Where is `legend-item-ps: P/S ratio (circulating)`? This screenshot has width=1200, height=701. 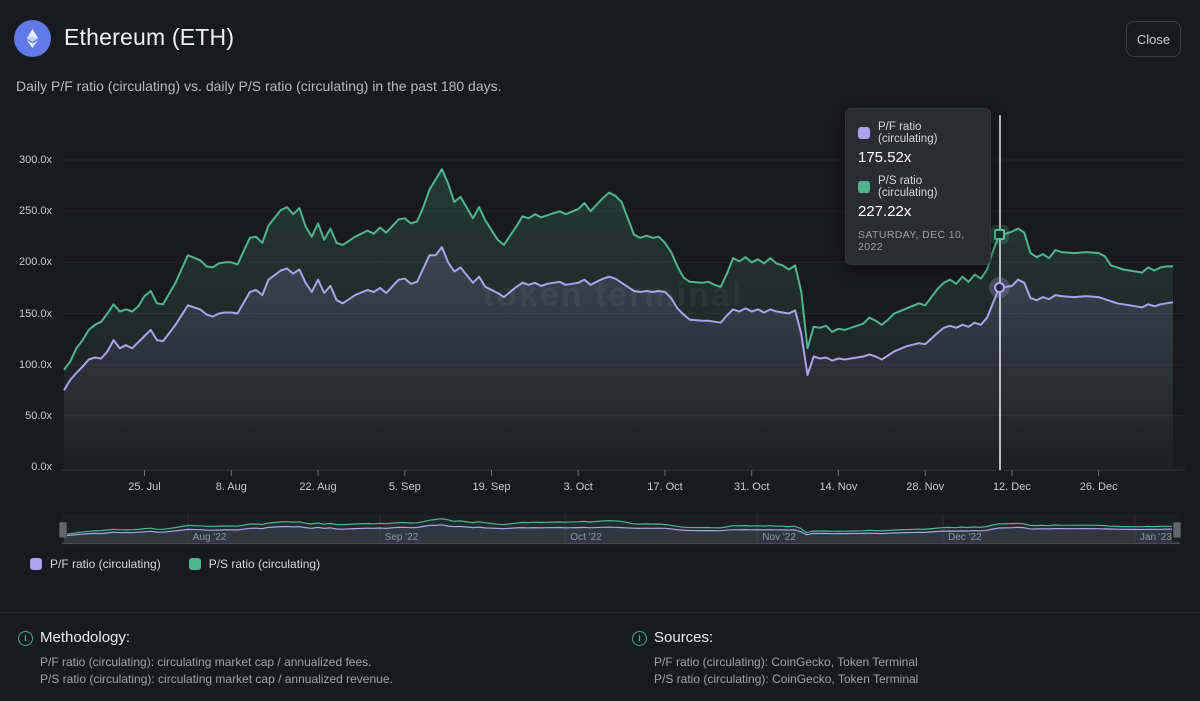
legend-item-ps: P/S ratio (circulating) is located at coordinates (254, 564).